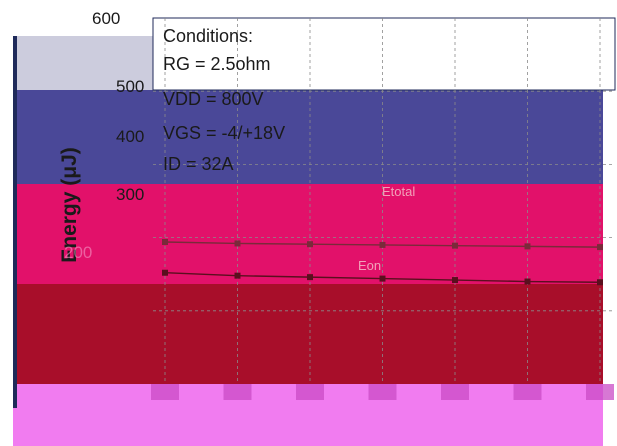  I want to click on y-tick-label: 200, so click(78, 252).